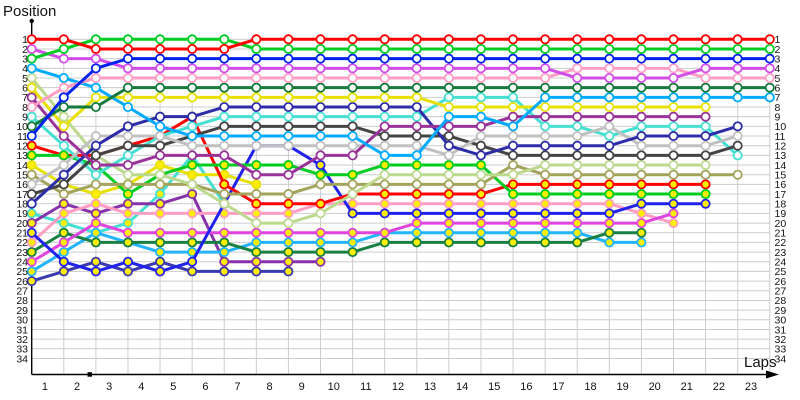 The image size is (800, 400). Describe the element at coordinates (22, 263) in the screenshot. I see `y-tick-label-left: 24` at that location.